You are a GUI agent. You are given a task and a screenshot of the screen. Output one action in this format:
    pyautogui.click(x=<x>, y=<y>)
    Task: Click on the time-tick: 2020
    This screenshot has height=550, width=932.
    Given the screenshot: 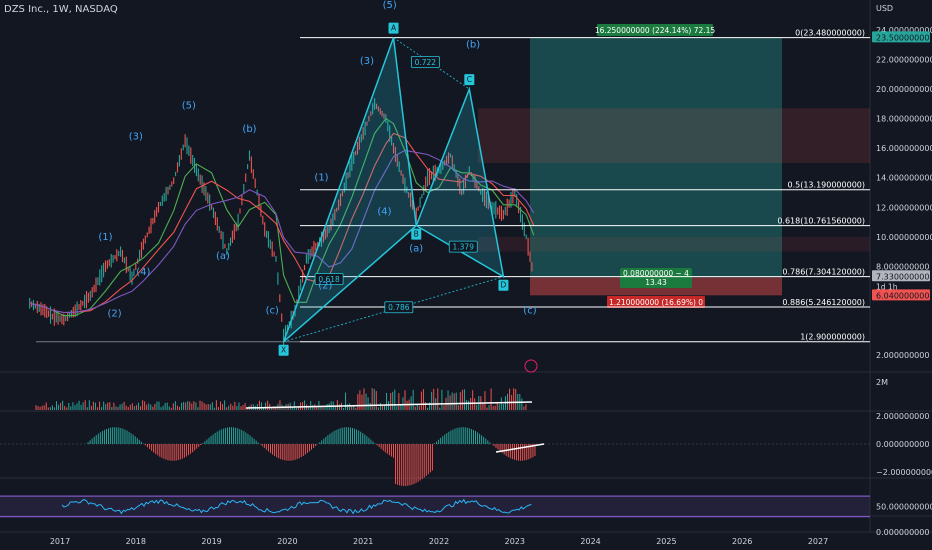 What is the action you would take?
    pyautogui.click(x=287, y=541)
    